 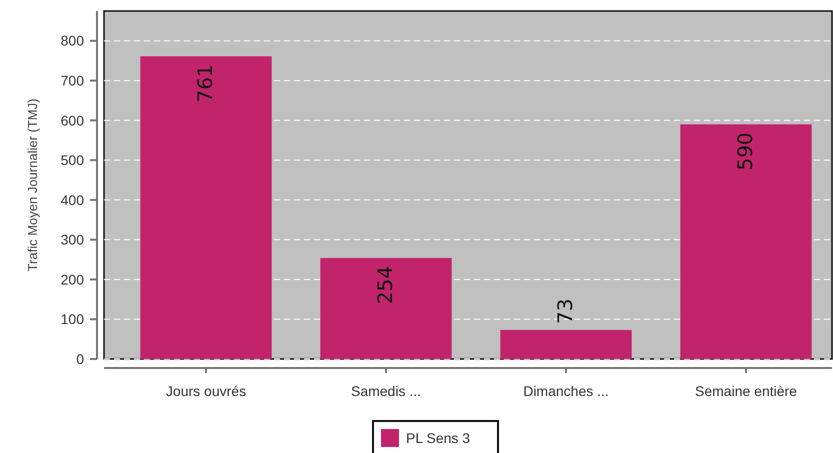 What do you see at coordinates (206, 391) in the screenshot?
I see `x-tick-label: Jours ouvrés` at bounding box center [206, 391].